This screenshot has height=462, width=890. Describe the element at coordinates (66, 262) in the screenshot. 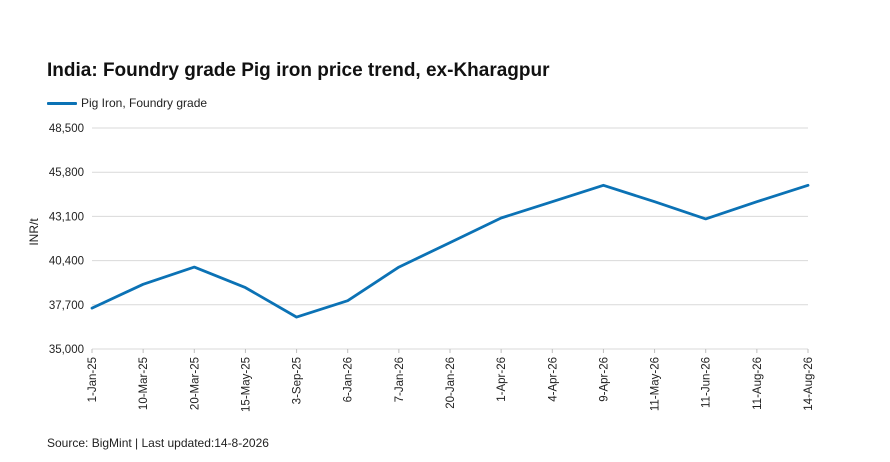

I see `y-tick-label: 40,400` at that location.